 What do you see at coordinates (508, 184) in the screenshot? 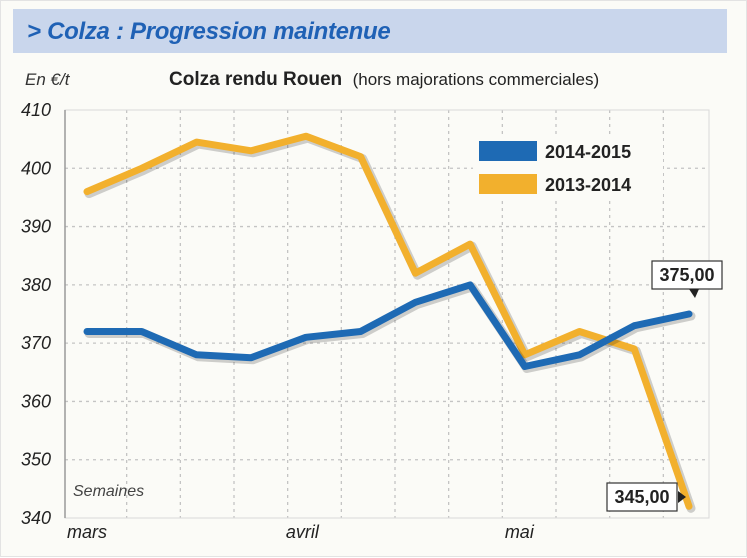
I see `legend-swatch-2013-2014` at bounding box center [508, 184].